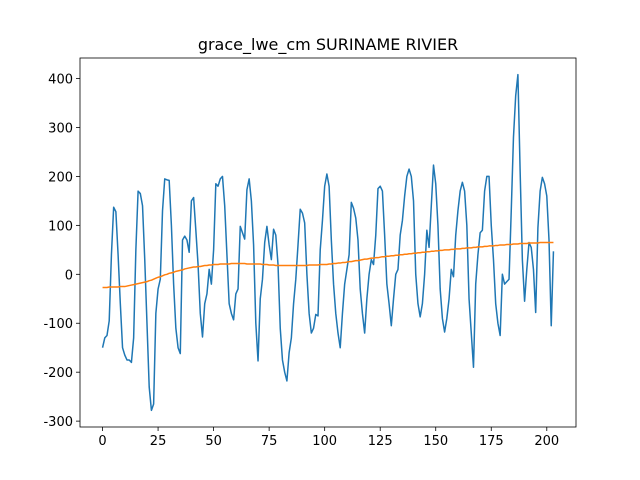 This screenshot has height=480, width=640. I want to click on x-tick-label: 0, so click(102, 441).